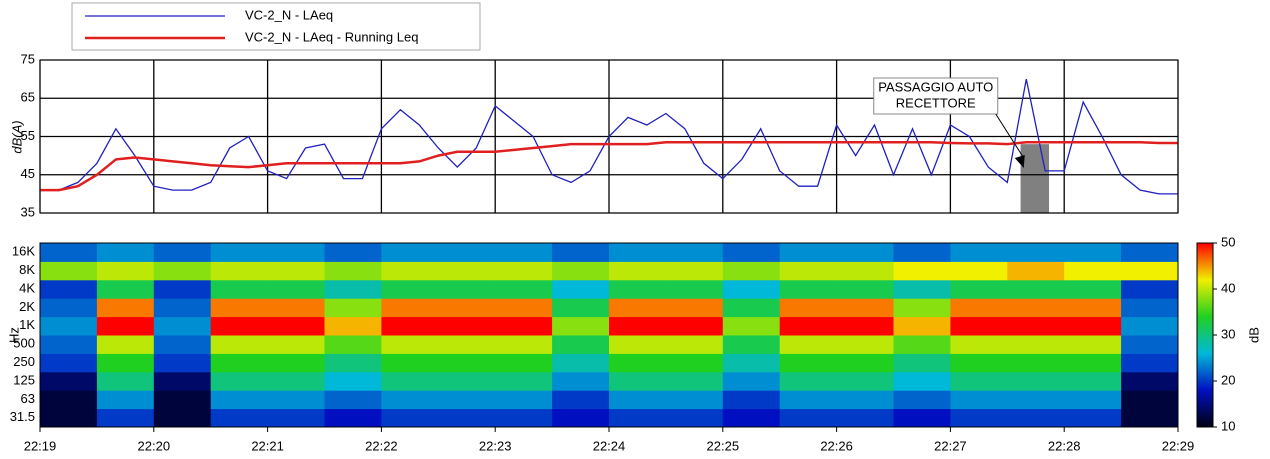 Image resolution: width=1270 pixels, height=459 pixels. What do you see at coordinates (936, 96) in the screenshot?
I see `annotation-box` at bounding box center [936, 96].